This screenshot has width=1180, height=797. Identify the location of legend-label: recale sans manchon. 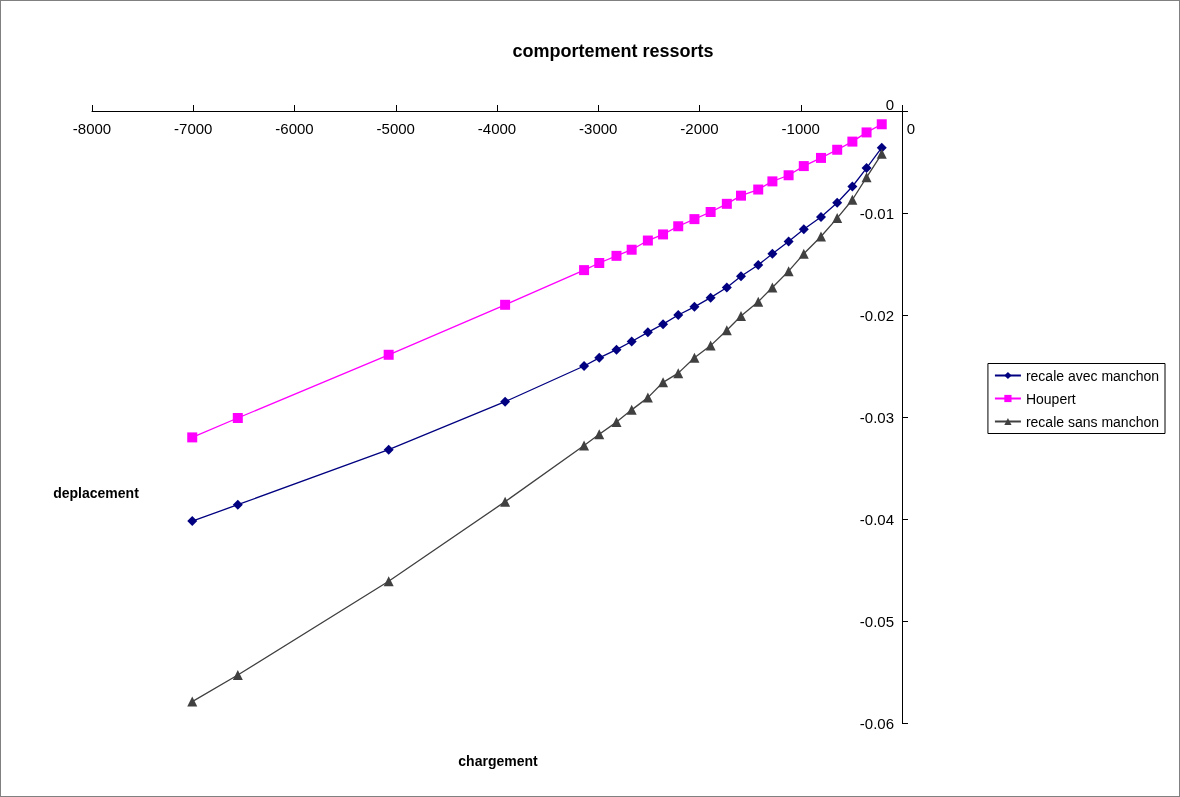
(1092, 421).